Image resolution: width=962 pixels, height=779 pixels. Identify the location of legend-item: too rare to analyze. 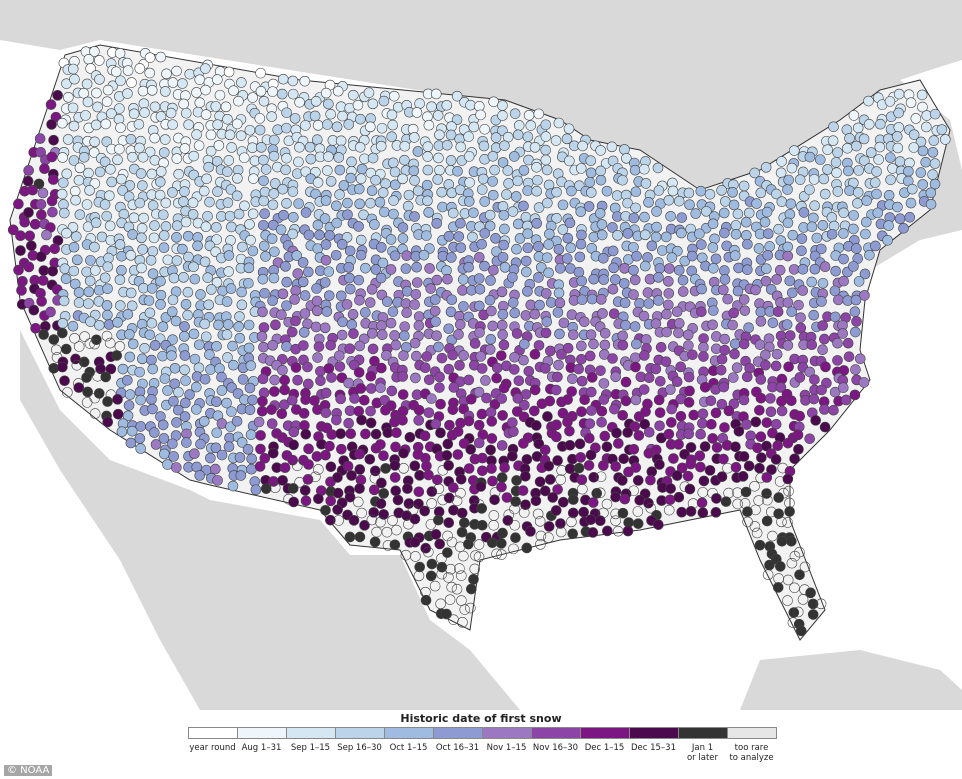
(752, 745).